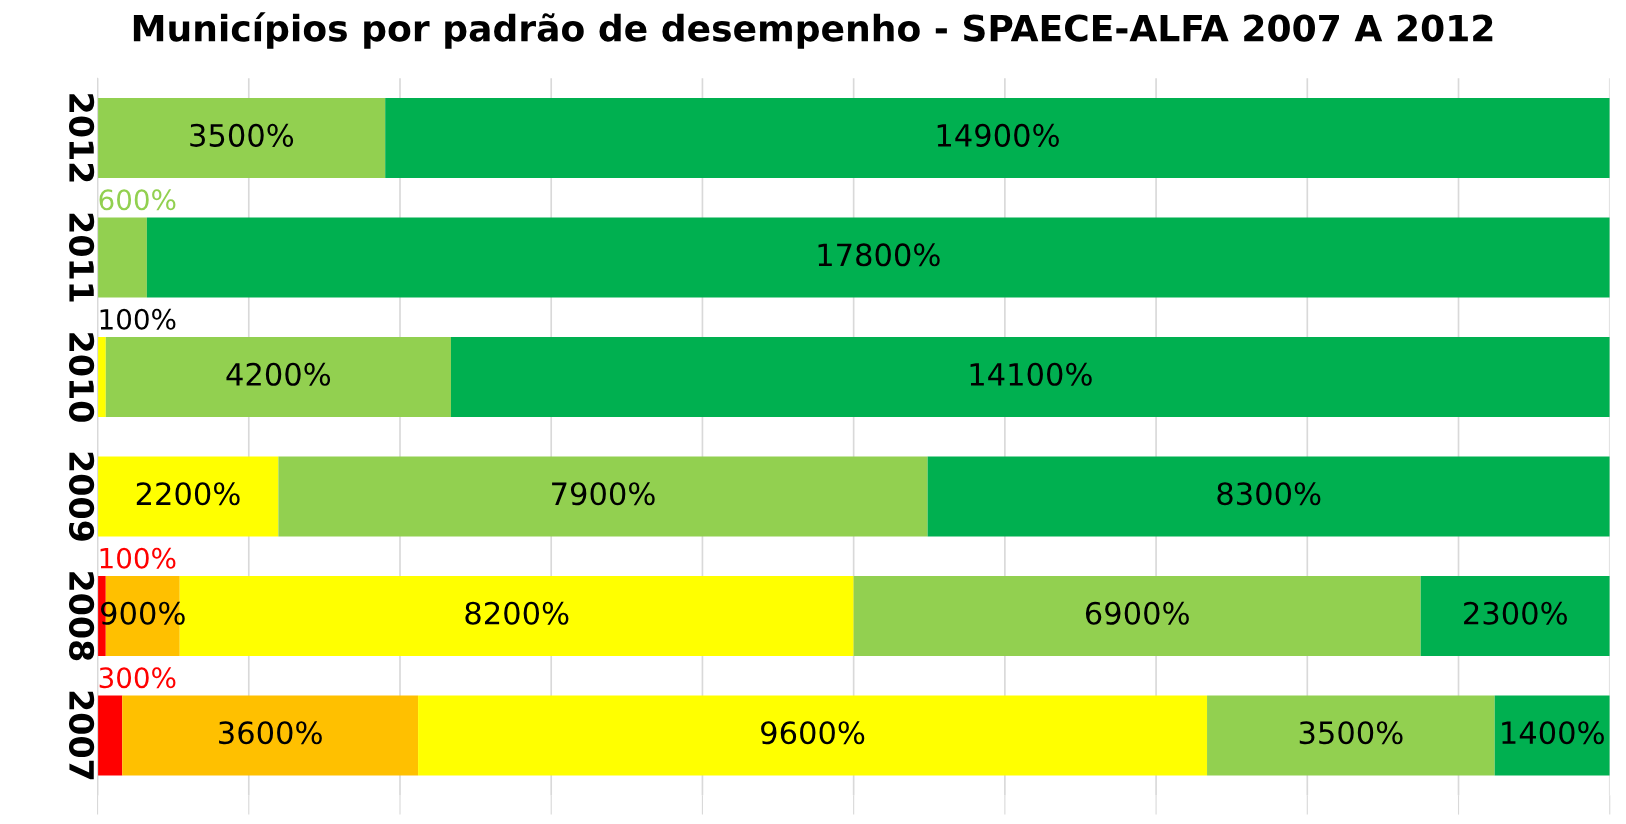 The width and height of the screenshot is (1626, 824). Describe the element at coordinates (278, 374) in the screenshot. I see `data-label: 4200%` at that location.